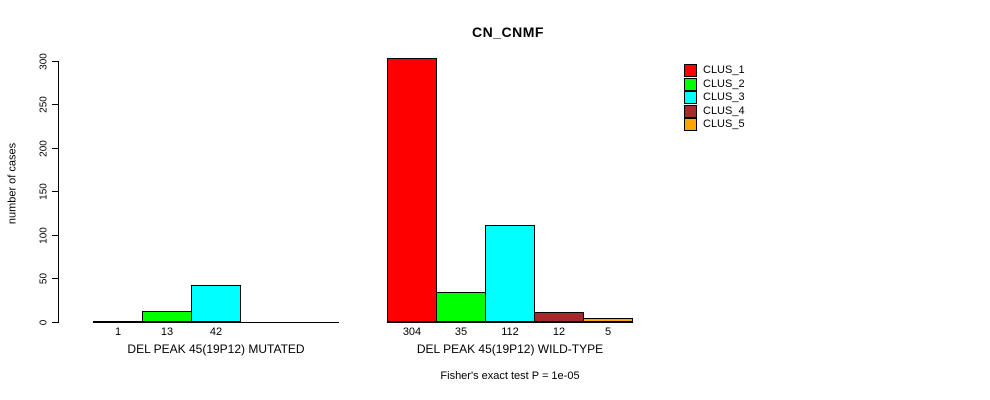 This screenshot has height=400, width=990. I want to click on chart-title: CN_CNMF, so click(508, 32).